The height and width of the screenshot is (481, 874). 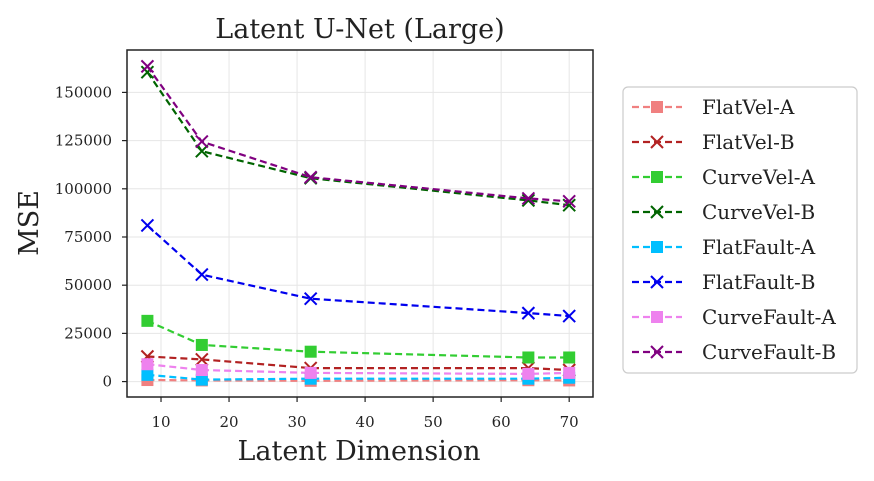 What do you see at coordinates (433, 422) in the screenshot?
I see `x-tick-label: 50` at bounding box center [433, 422].